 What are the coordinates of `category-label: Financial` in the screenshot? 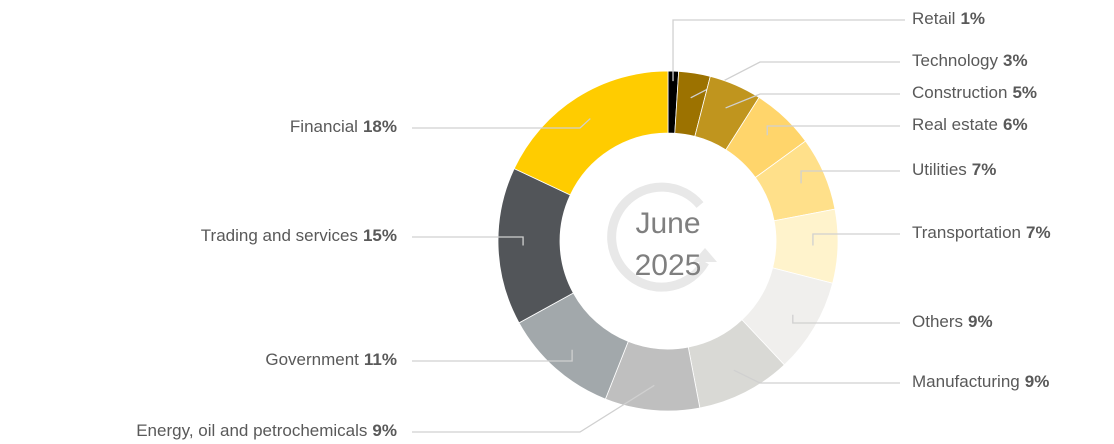 It's located at (324, 126).